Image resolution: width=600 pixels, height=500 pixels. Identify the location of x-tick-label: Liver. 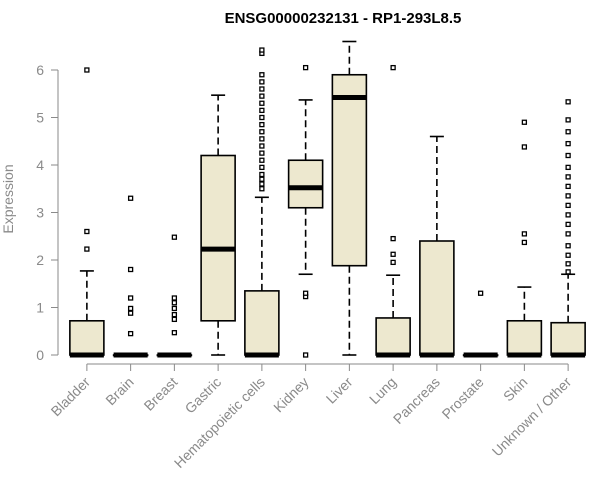
(339, 390).